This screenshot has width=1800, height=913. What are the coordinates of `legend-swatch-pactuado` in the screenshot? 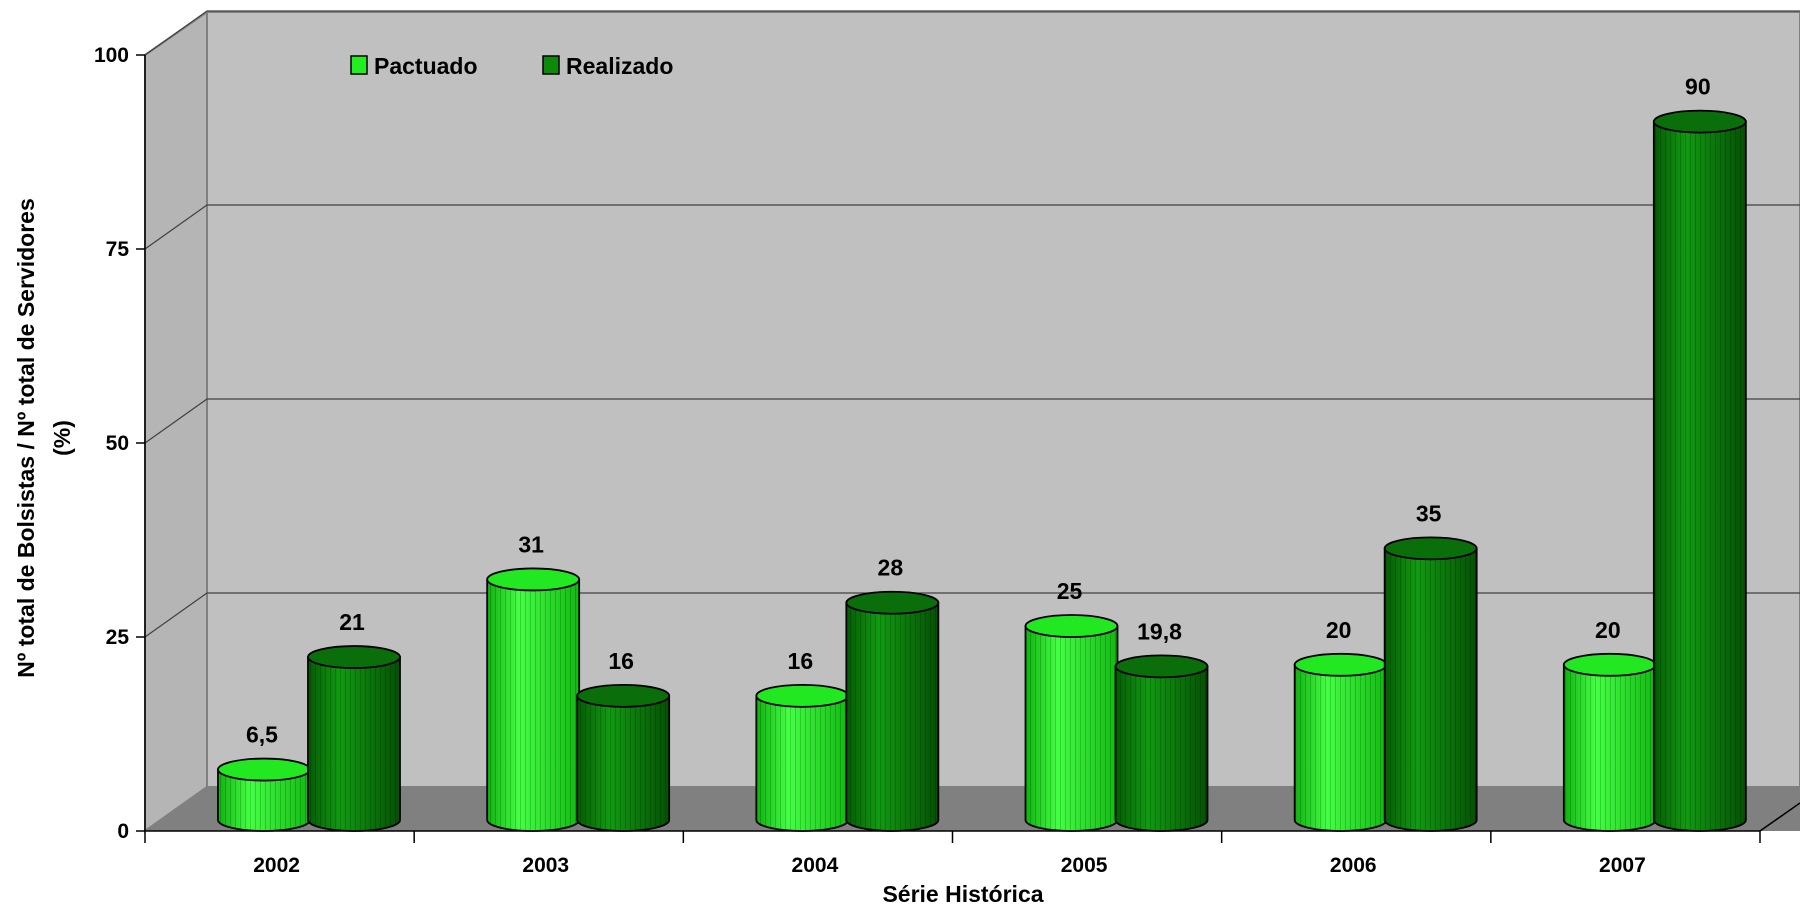 It's located at (359, 65).